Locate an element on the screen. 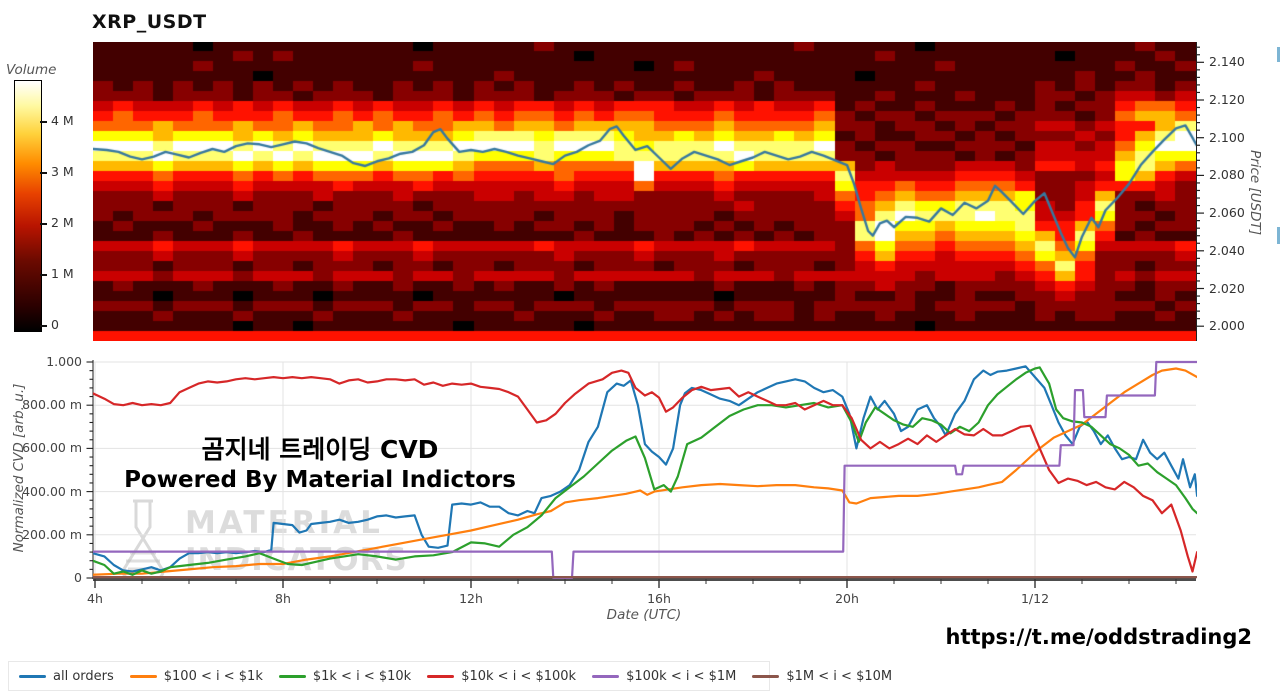 This screenshot has width=1280, height=696. chart-title: XRP_USDT is located at coordinates (149, 22).